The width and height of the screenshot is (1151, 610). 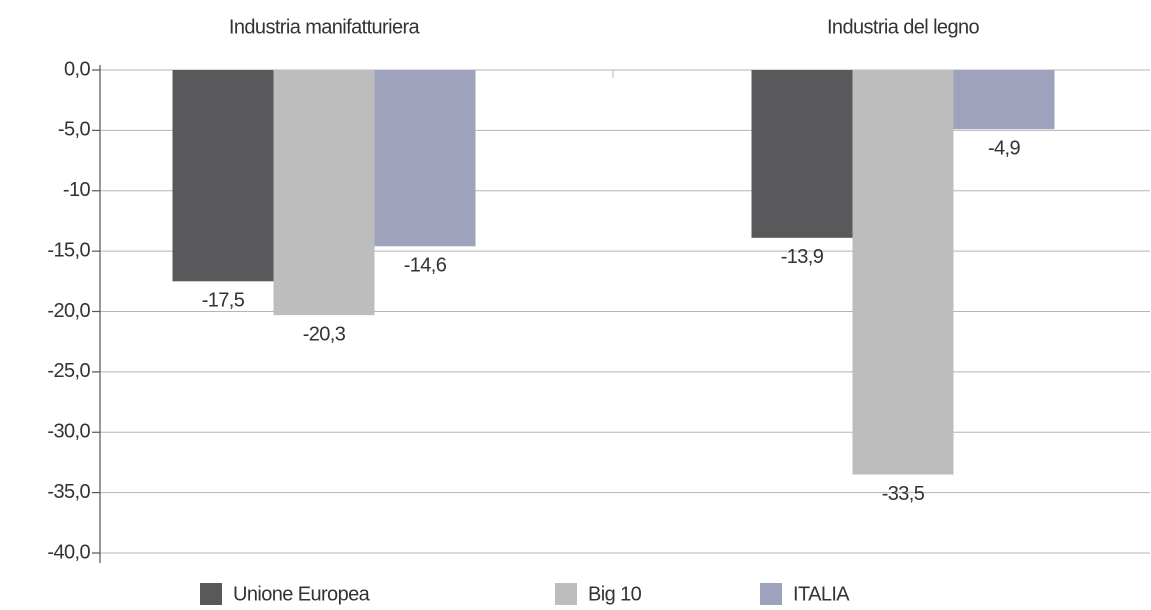 I want to click on y-tick-label: -35,0, so click(x=68, y=492).